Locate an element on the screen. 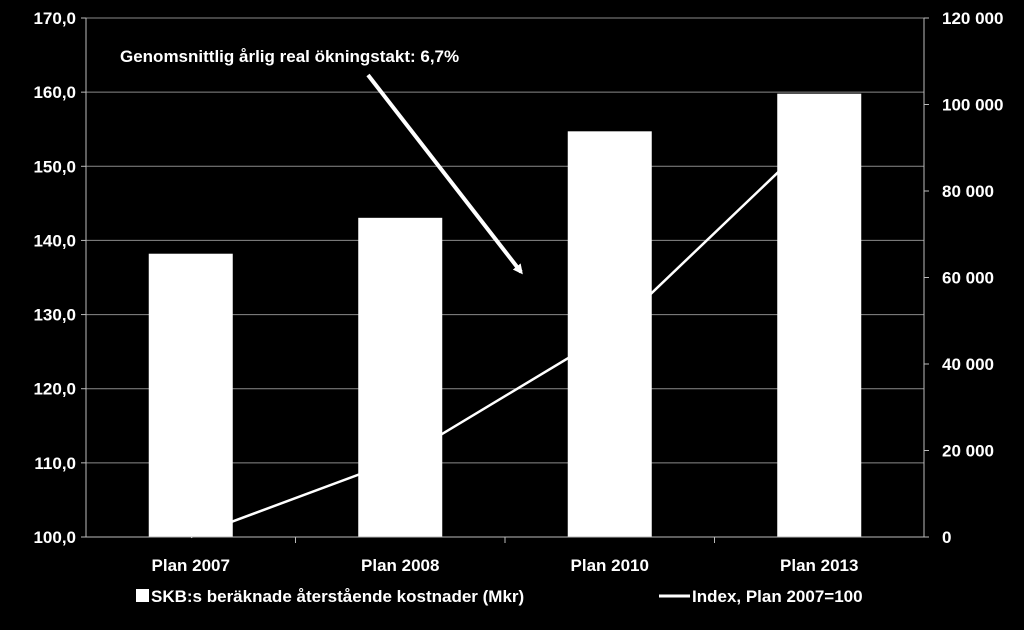 The width and height of the screenshot is (1024, 630). left-tick-label: 160,0 is located at coordinates (54, 92).